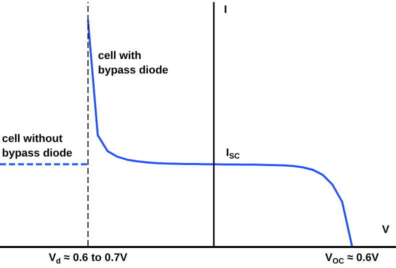 The width and height of the screenshot is (396, 268). I want to click on annotation: I$_{SC}$, so click(233, 153).